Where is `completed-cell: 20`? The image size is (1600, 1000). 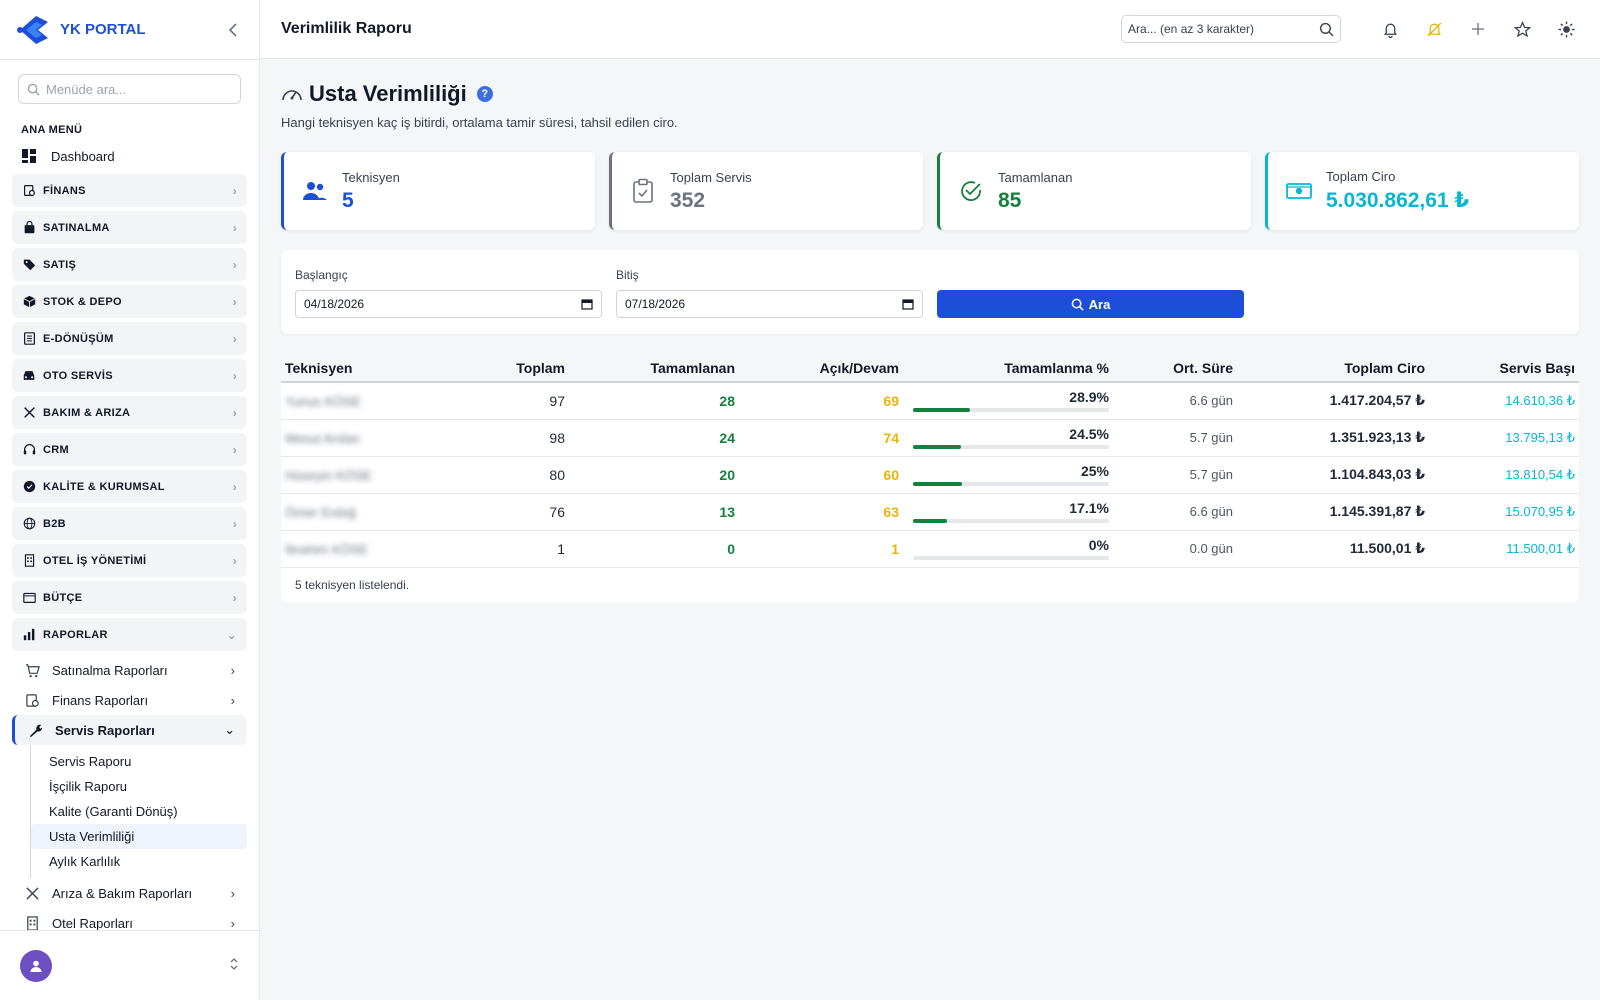 completed-cell: 20 is located at coordinates (654, 475).